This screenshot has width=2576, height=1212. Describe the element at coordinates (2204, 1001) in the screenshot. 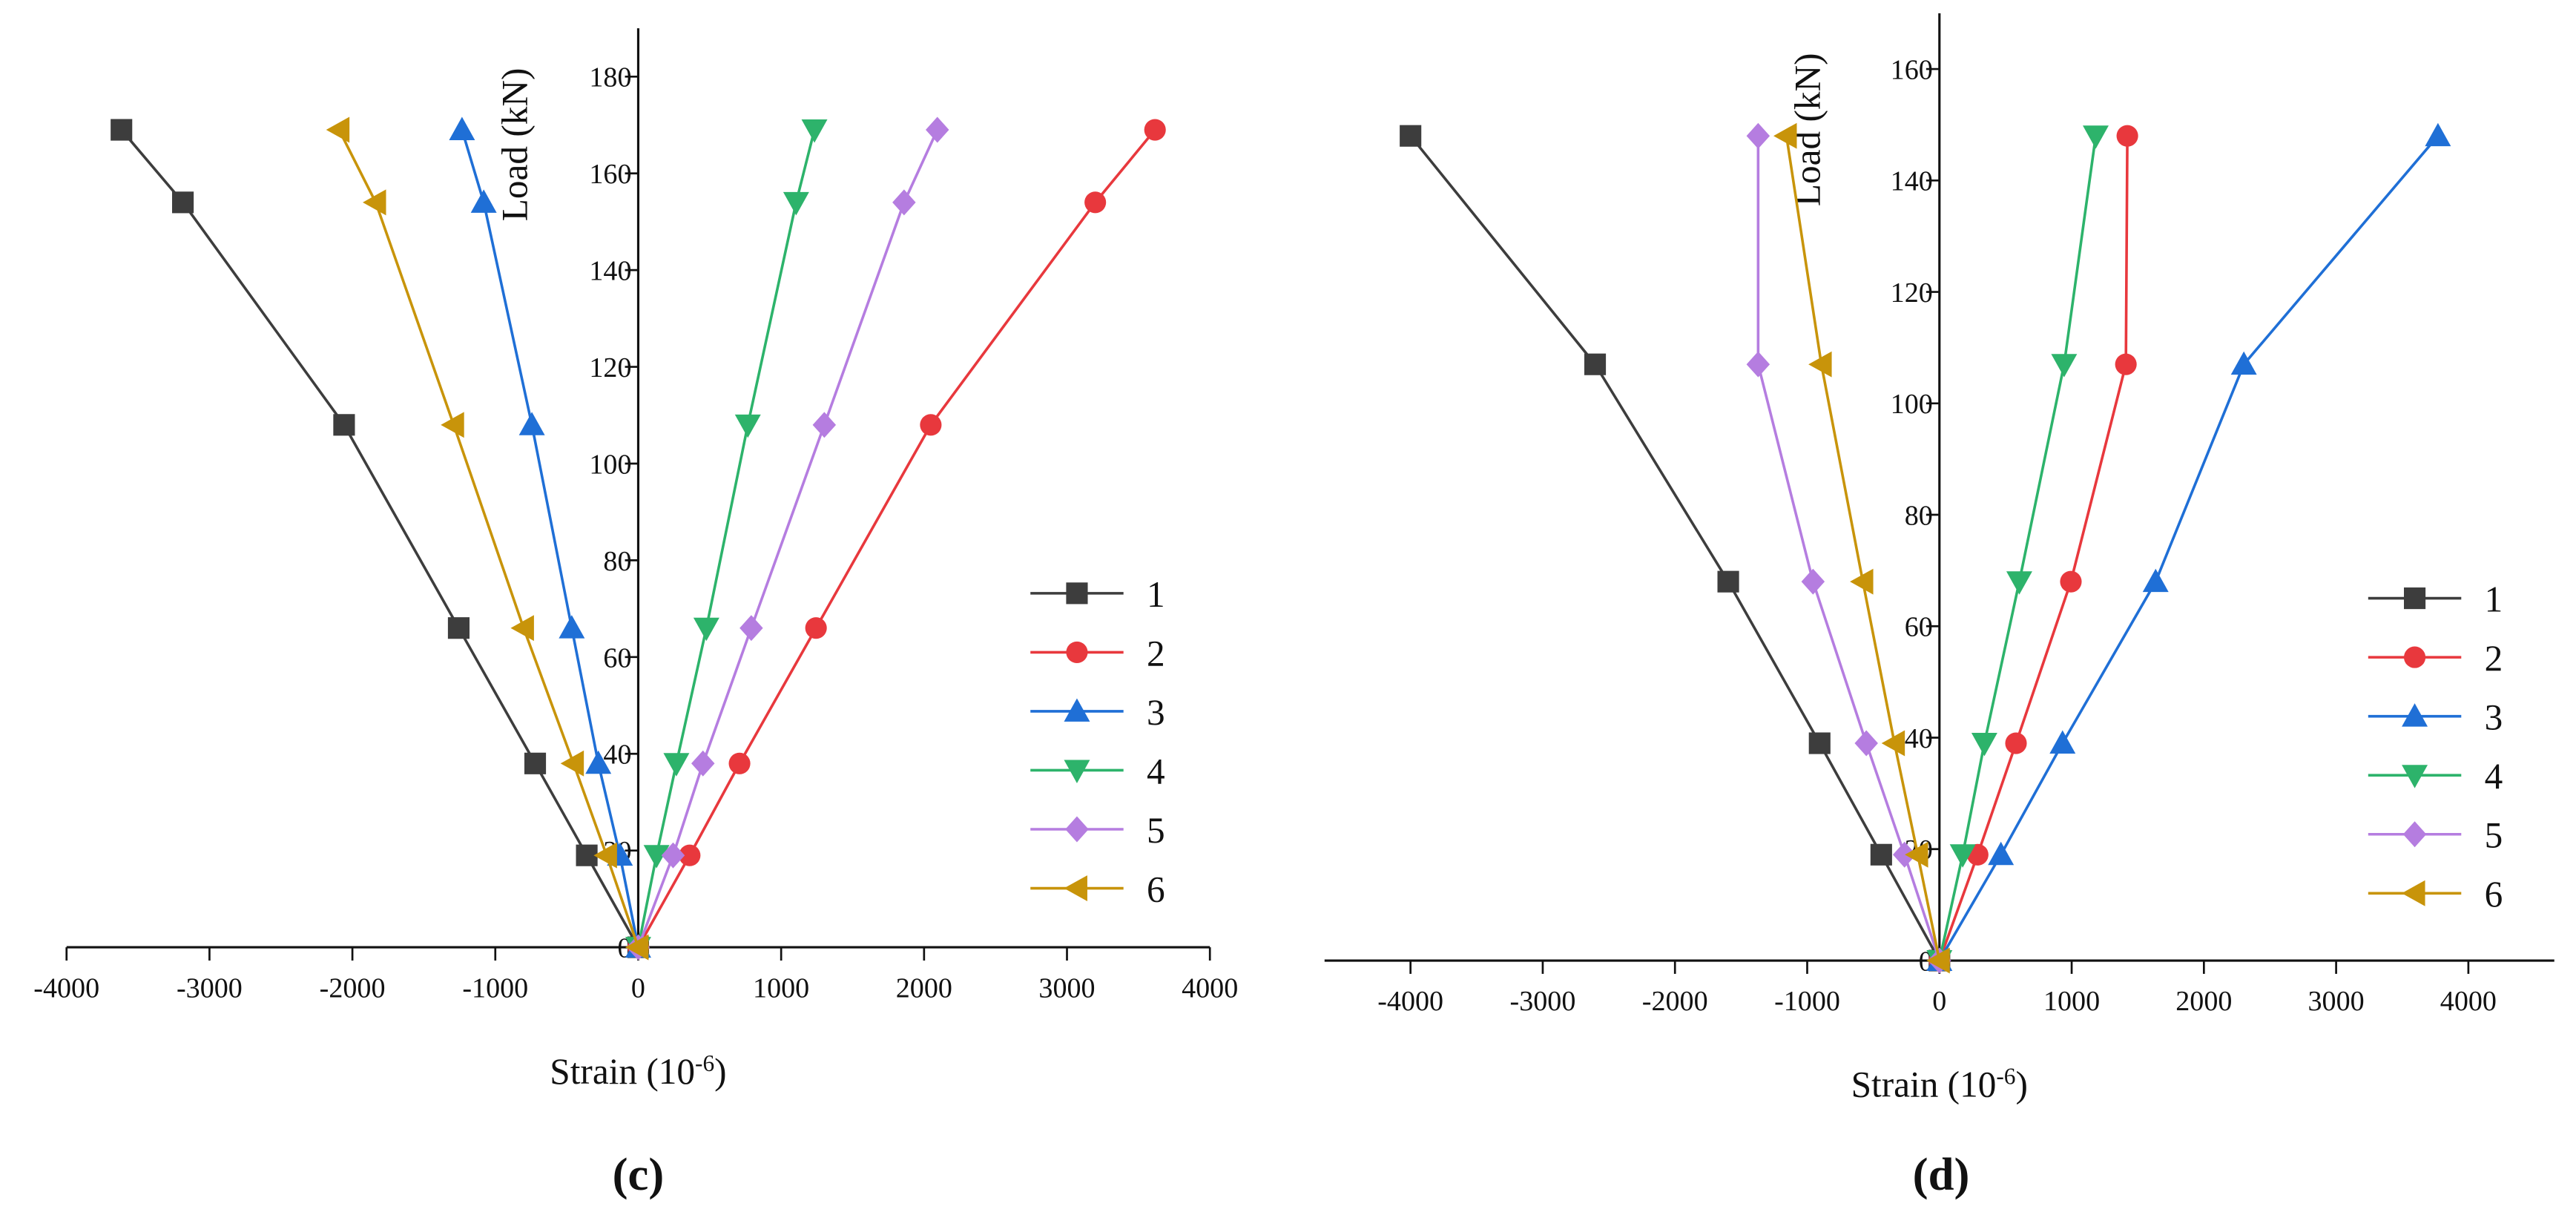

I see `x-tick-label: 2000` at that location.